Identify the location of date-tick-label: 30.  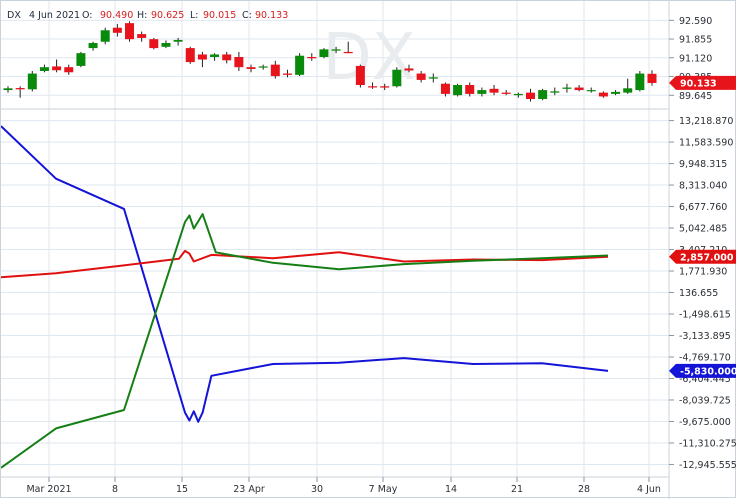
(317, 489).